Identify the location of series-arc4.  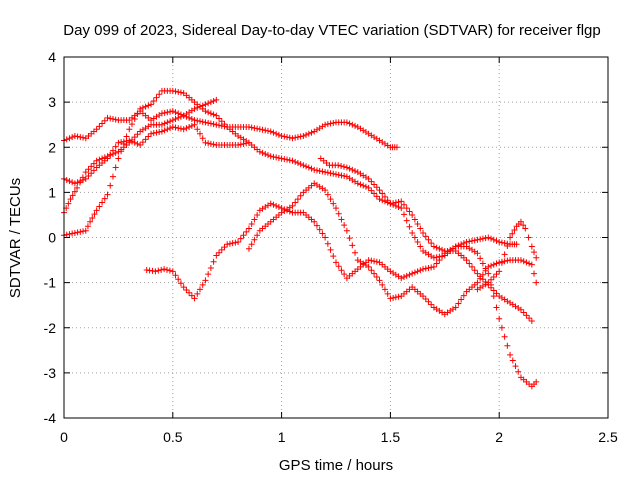
(156, 163).